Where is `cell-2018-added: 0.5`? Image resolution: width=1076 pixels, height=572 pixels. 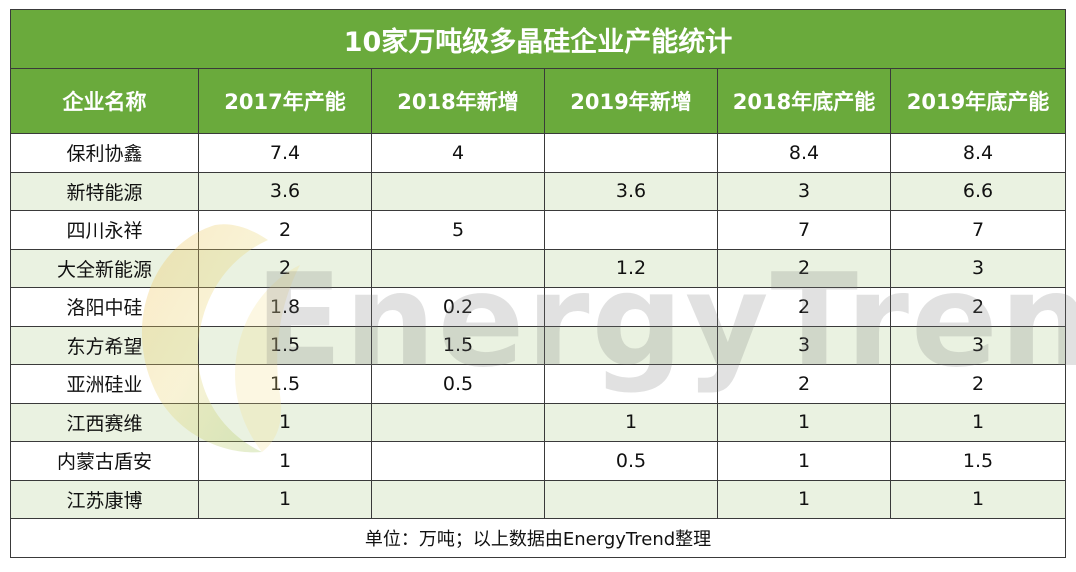
cell-2018-added: 0.5 is located at coordinates (458, 384).